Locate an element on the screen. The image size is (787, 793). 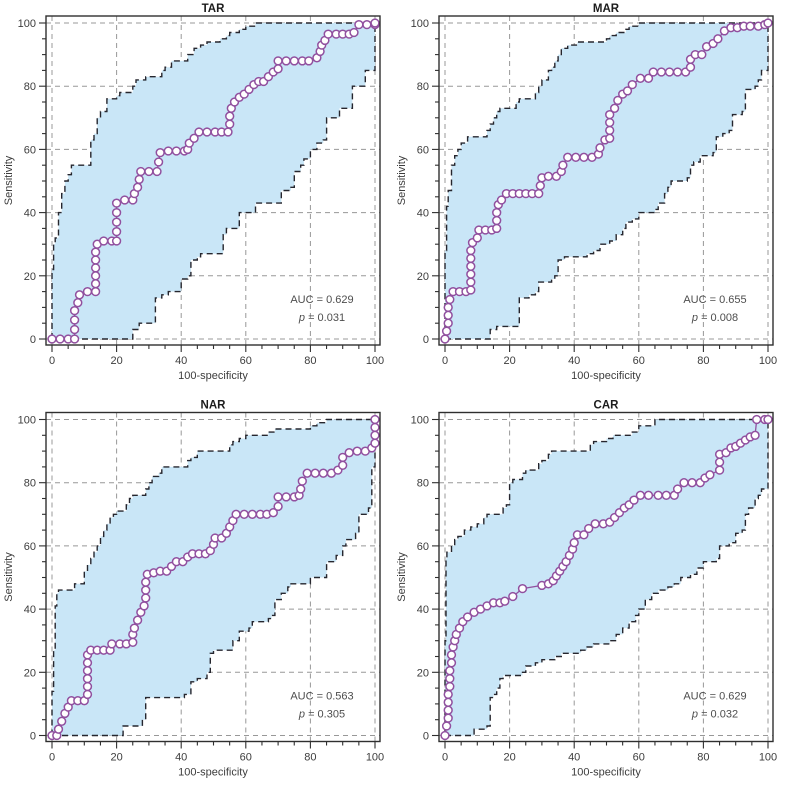
p-value-annotation: p = 0.008 is located at coordinates (714, 318).